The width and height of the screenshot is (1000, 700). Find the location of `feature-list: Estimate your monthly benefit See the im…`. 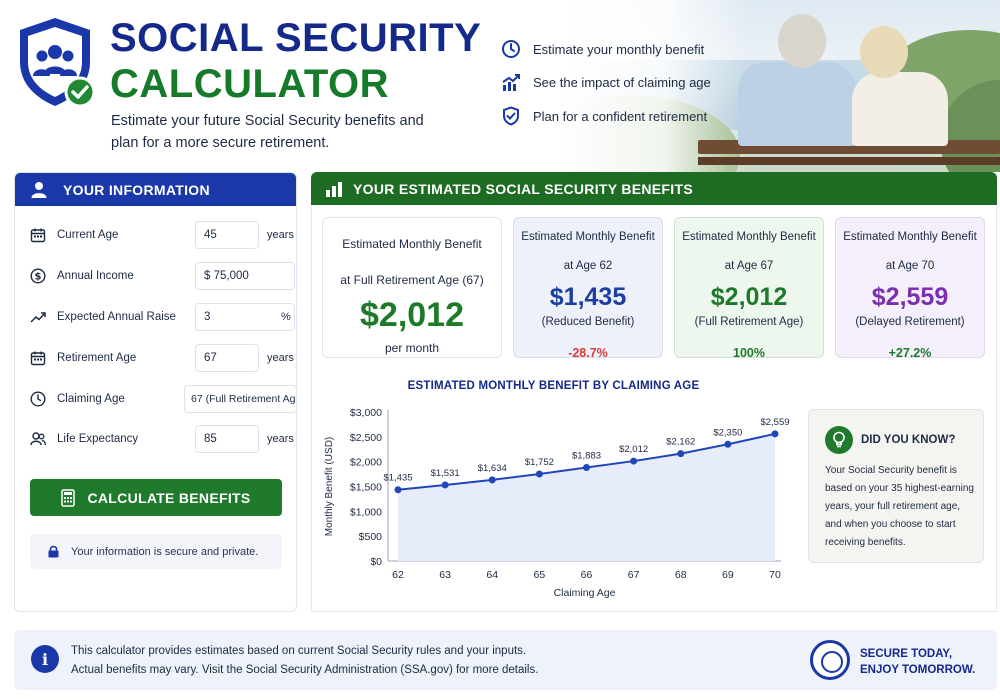

feature-list: Estimate your monthly benefit See the im… is located at coordinates (605, 88).